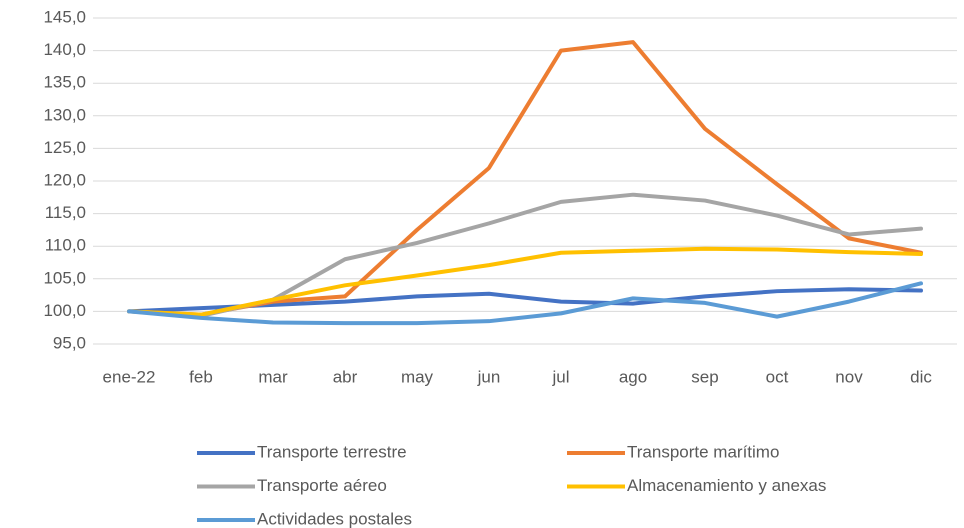  What do you see at coordinates (633, 376) in the screenshot?
I see `x-tick-label: ago` at bounding box center [633, 376].